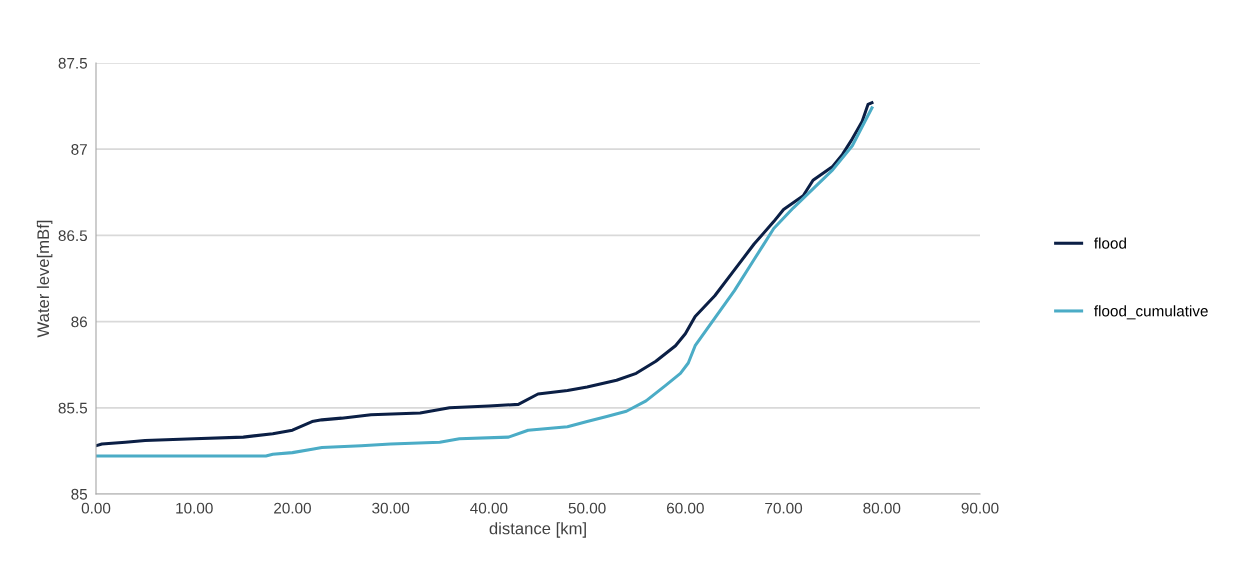  Describe the element at coordinates (685, 508) in the screenshot. I see `x-tick-label: 60.00` at that location.